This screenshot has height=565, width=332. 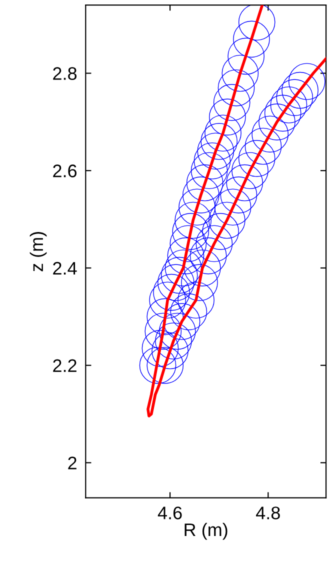 What do you see at coordinates (65, 268) in the screenshot?
I see `y-tick-label: 2.4` at bounding box center [65, 268].